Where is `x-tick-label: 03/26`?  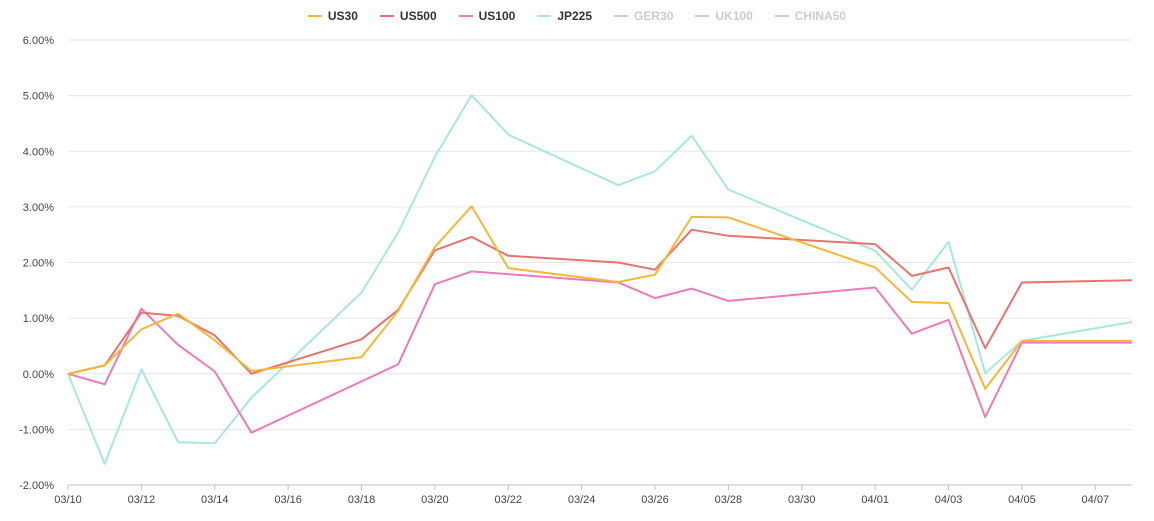 x-tick-label: 03/26 is located at coordinates (655, 500).